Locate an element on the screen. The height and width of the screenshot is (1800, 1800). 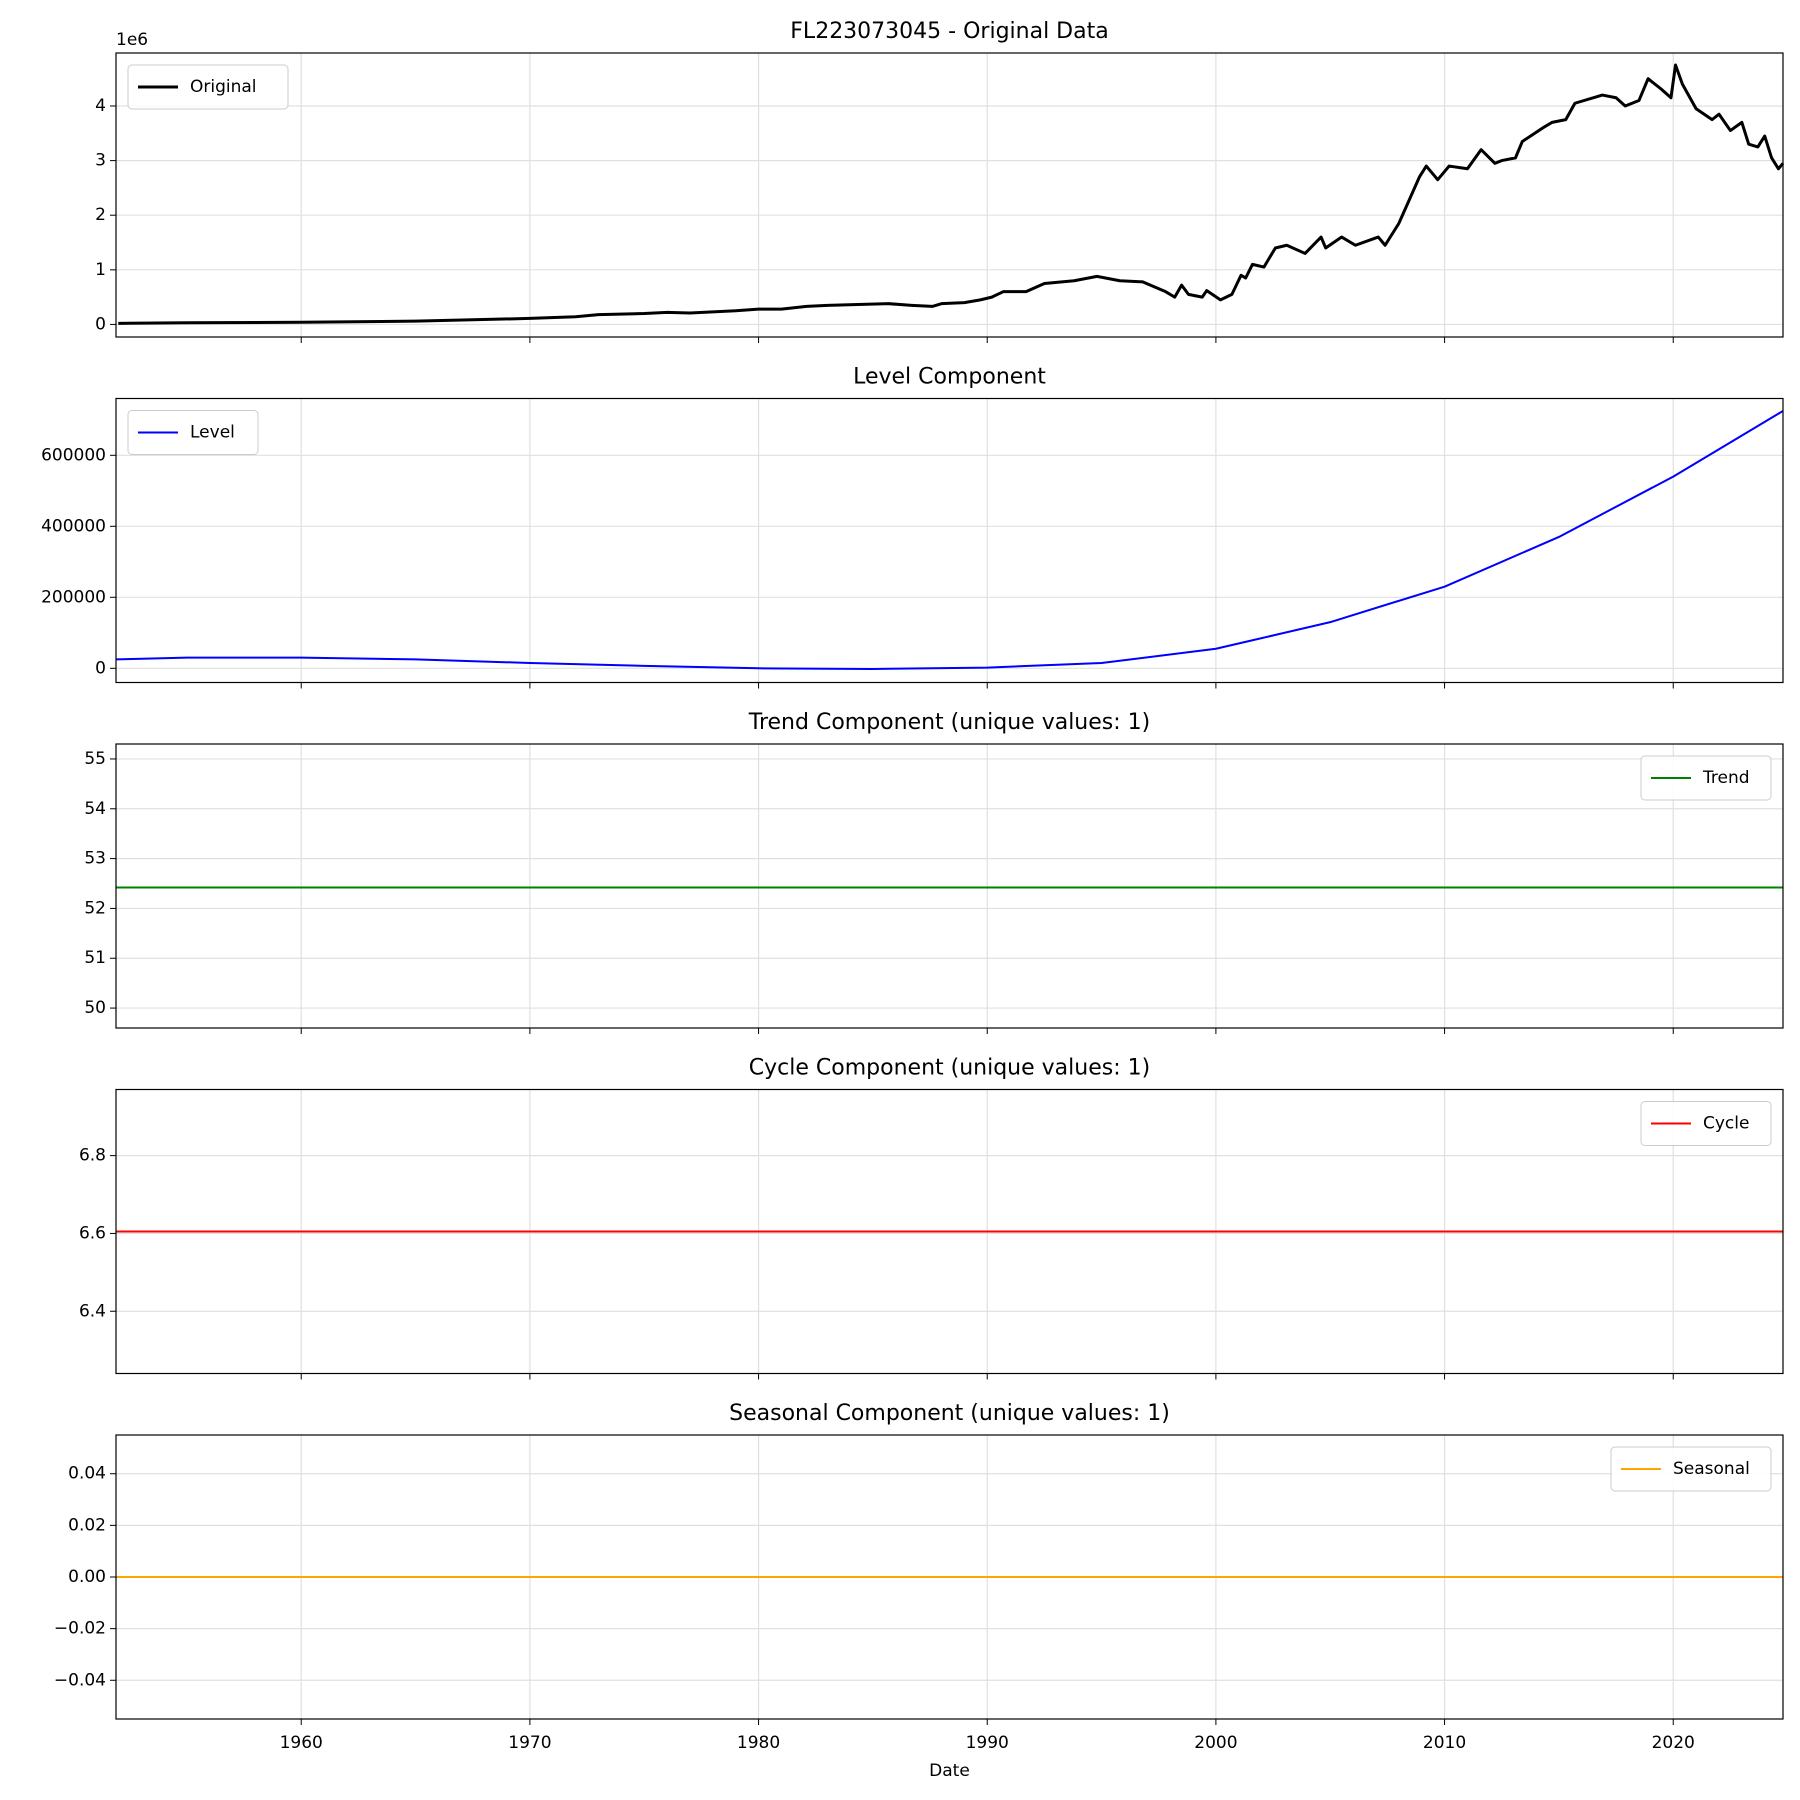
y-tick-label: 4 is located at coordinates (100, 106).